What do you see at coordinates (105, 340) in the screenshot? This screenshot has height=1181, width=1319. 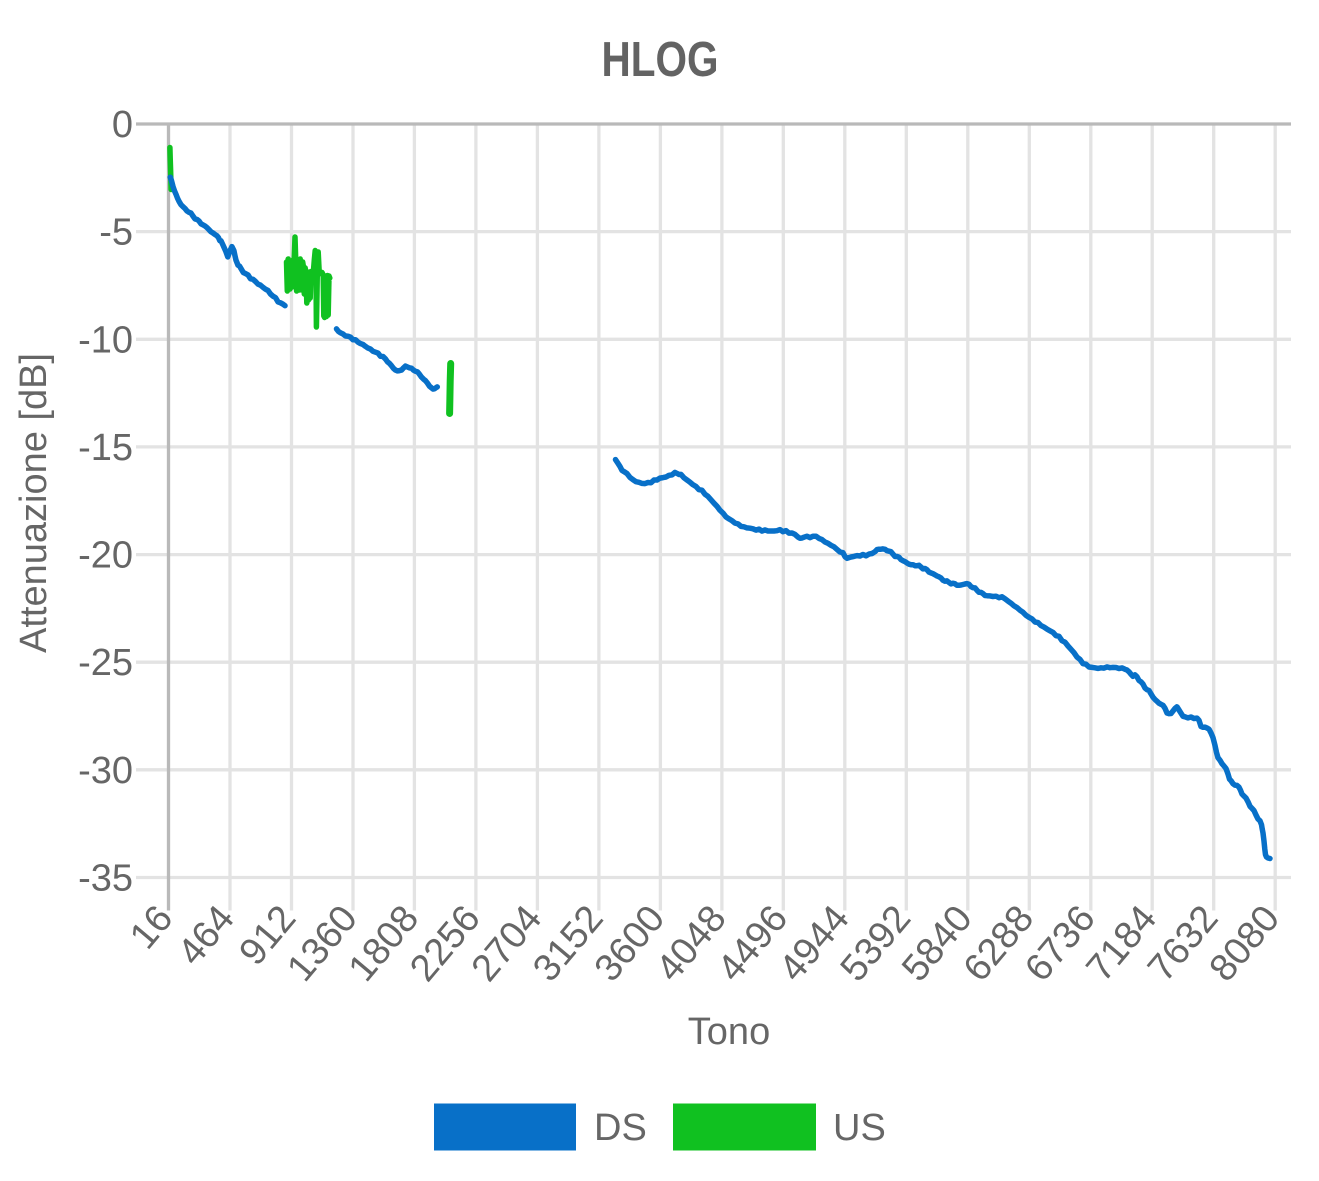 I see `svg-text: -10` at bounding box center [105, 340].